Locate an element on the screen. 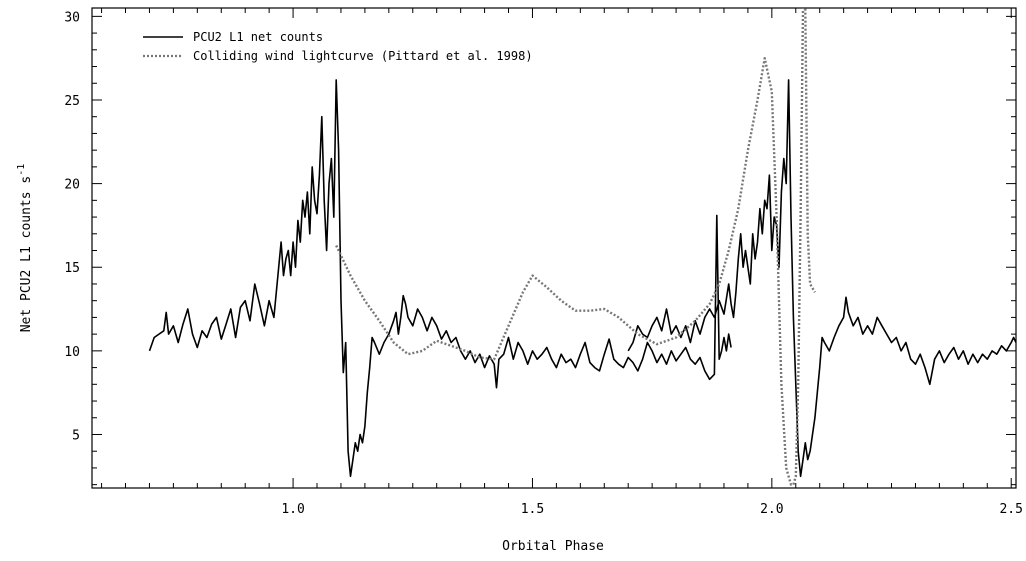  x-tick-label: 1.5 is located at coordinates (532, 509).